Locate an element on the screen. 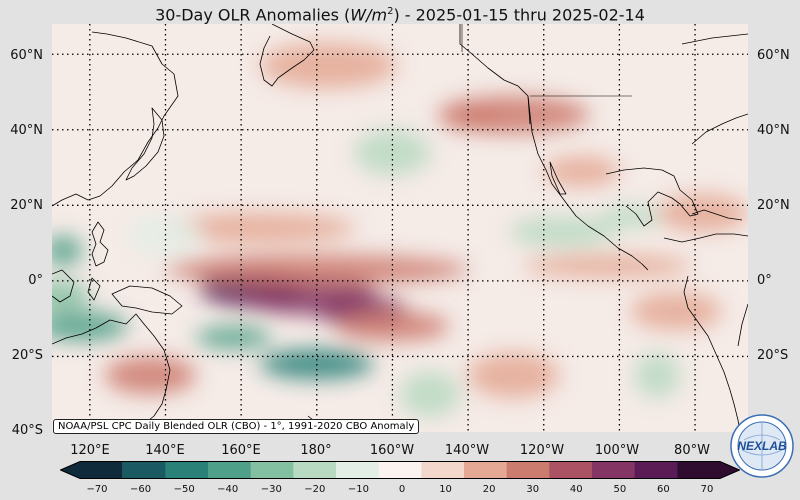 Image resolution: width=800 pixels, height=500 pixels. japan-coastline is located at coordinates (145, 144).